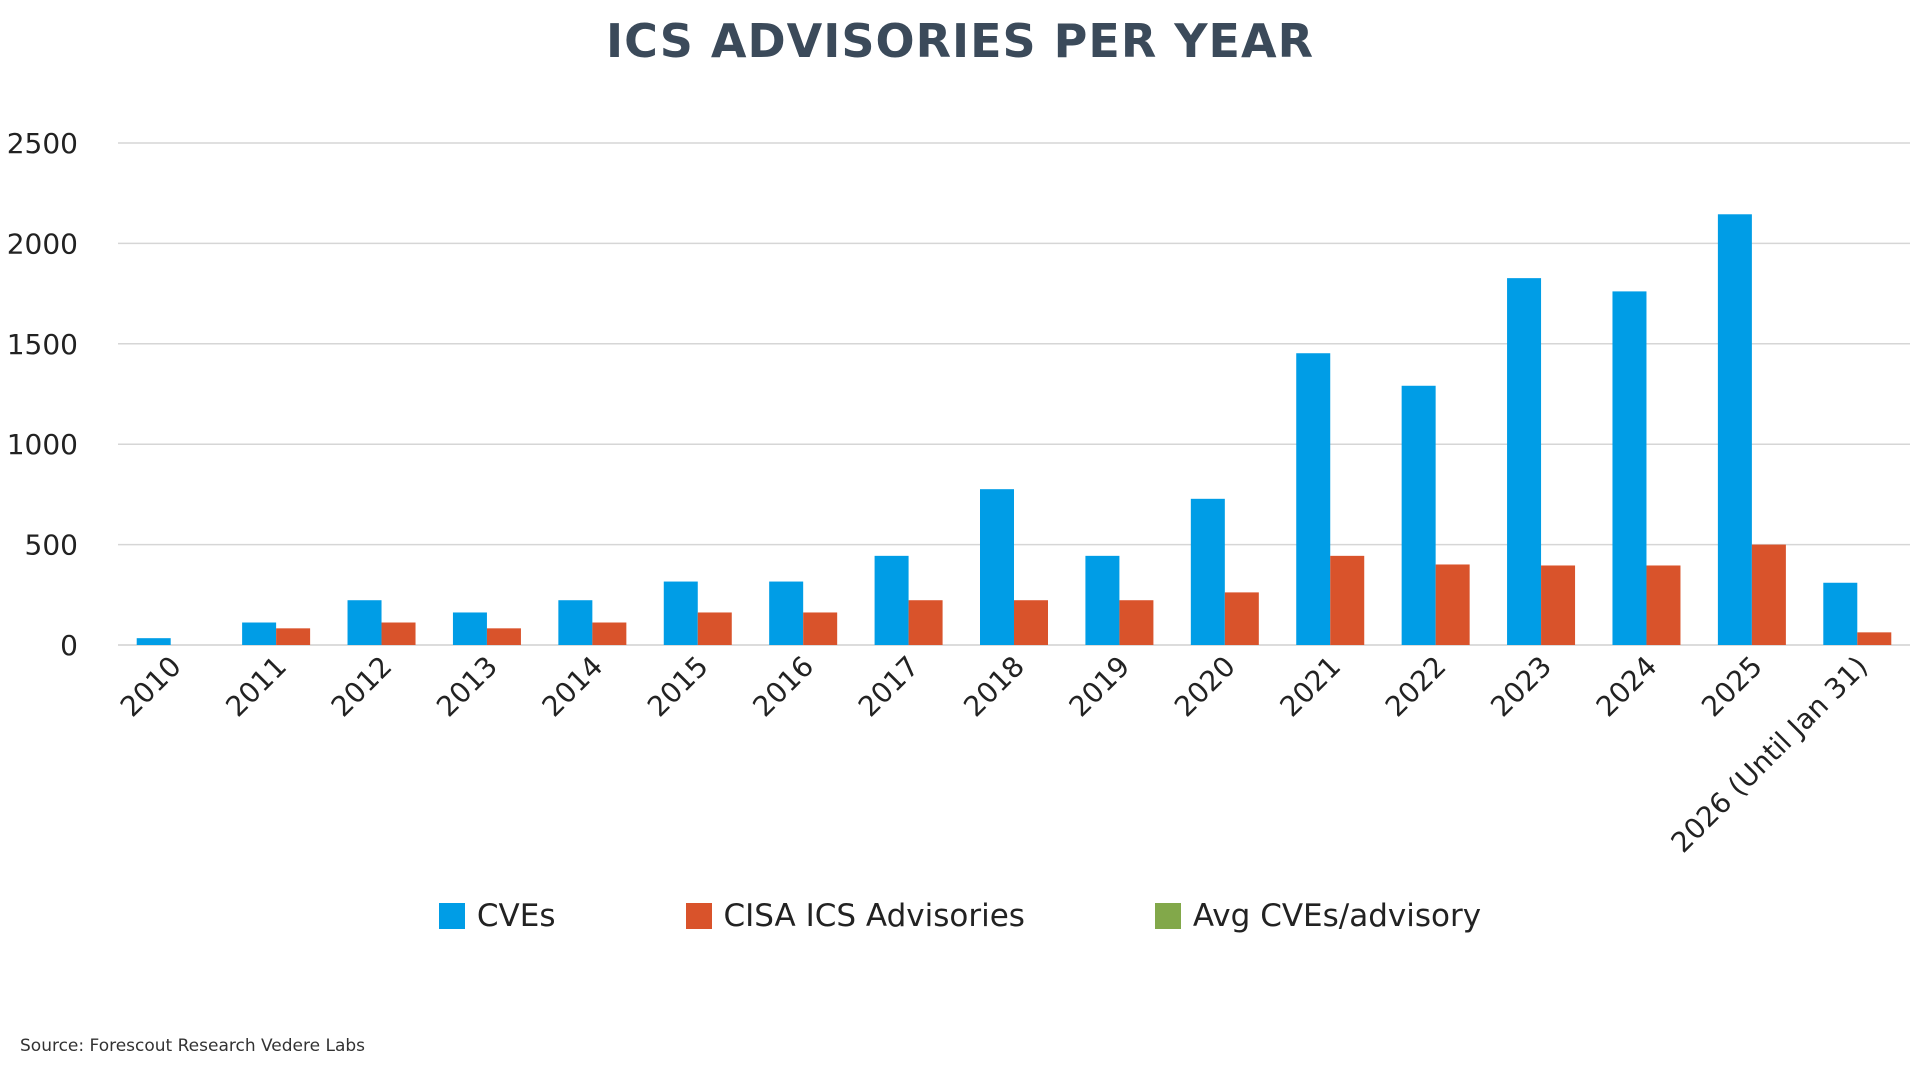 This screenshot has width=1920, height=1080. What do you see at coordinates (1100, 687) in the screenshot?
I see `x-tick-label: 2019` at bounding box center [1100, 687].